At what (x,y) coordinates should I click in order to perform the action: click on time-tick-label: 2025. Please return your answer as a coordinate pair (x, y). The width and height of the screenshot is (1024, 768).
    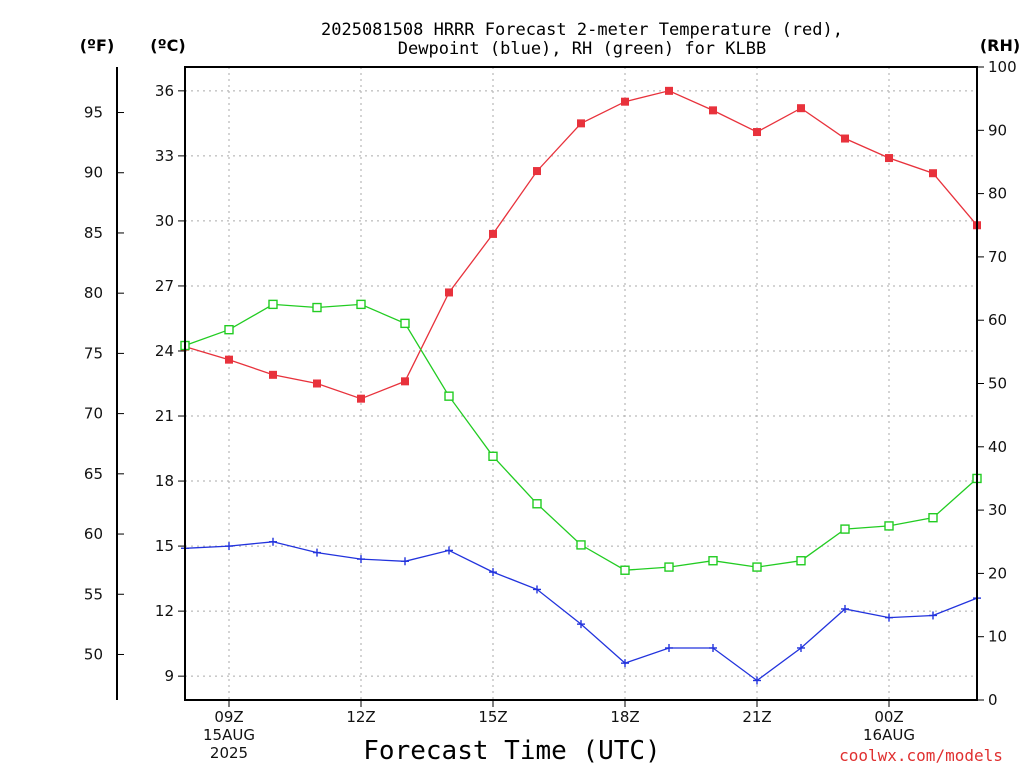
    Looking at the image, I should click on (229, 753).